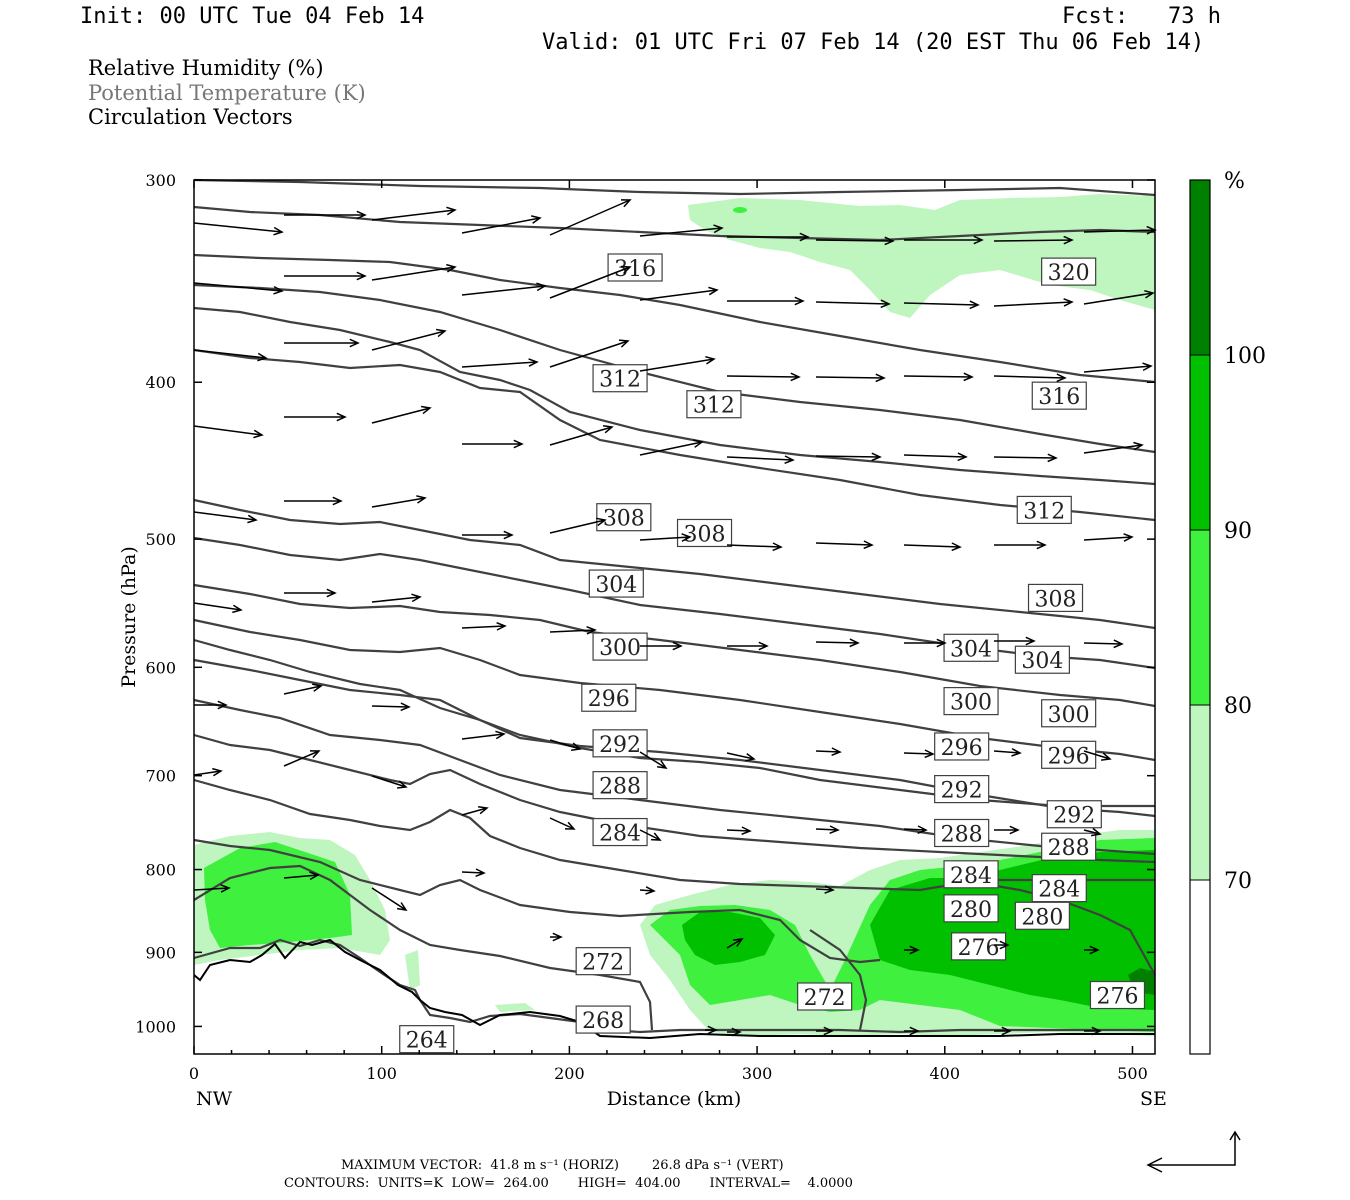 Image resolution: width=1350 pixels, height=1200 pixels. What do you see at coordinates (1193, 1151) in the screenshot?
I see `reference-vector` at bounding box center [1193, 1151].